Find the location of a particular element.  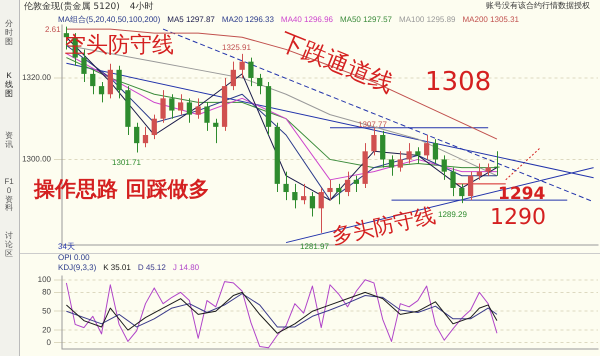

text: 账号没有该合约行情数据授权 is located at coordinates (538, 6).